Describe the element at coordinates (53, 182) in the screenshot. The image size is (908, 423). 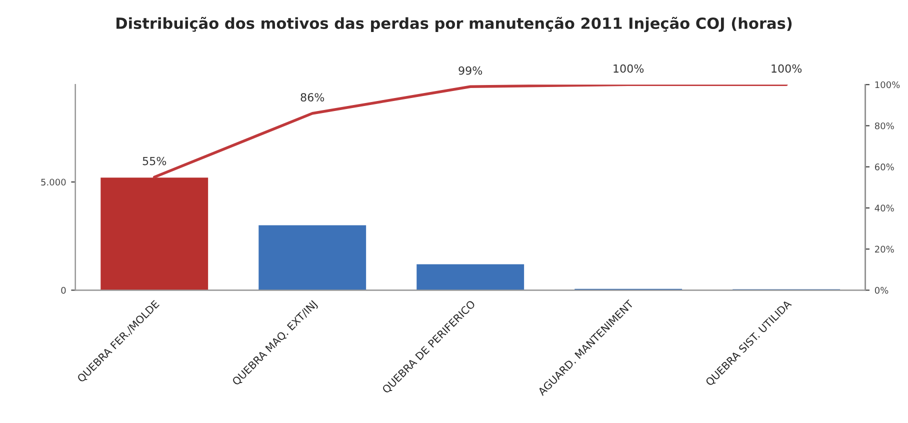
I see `y-tick-label: 5.000` at that location.